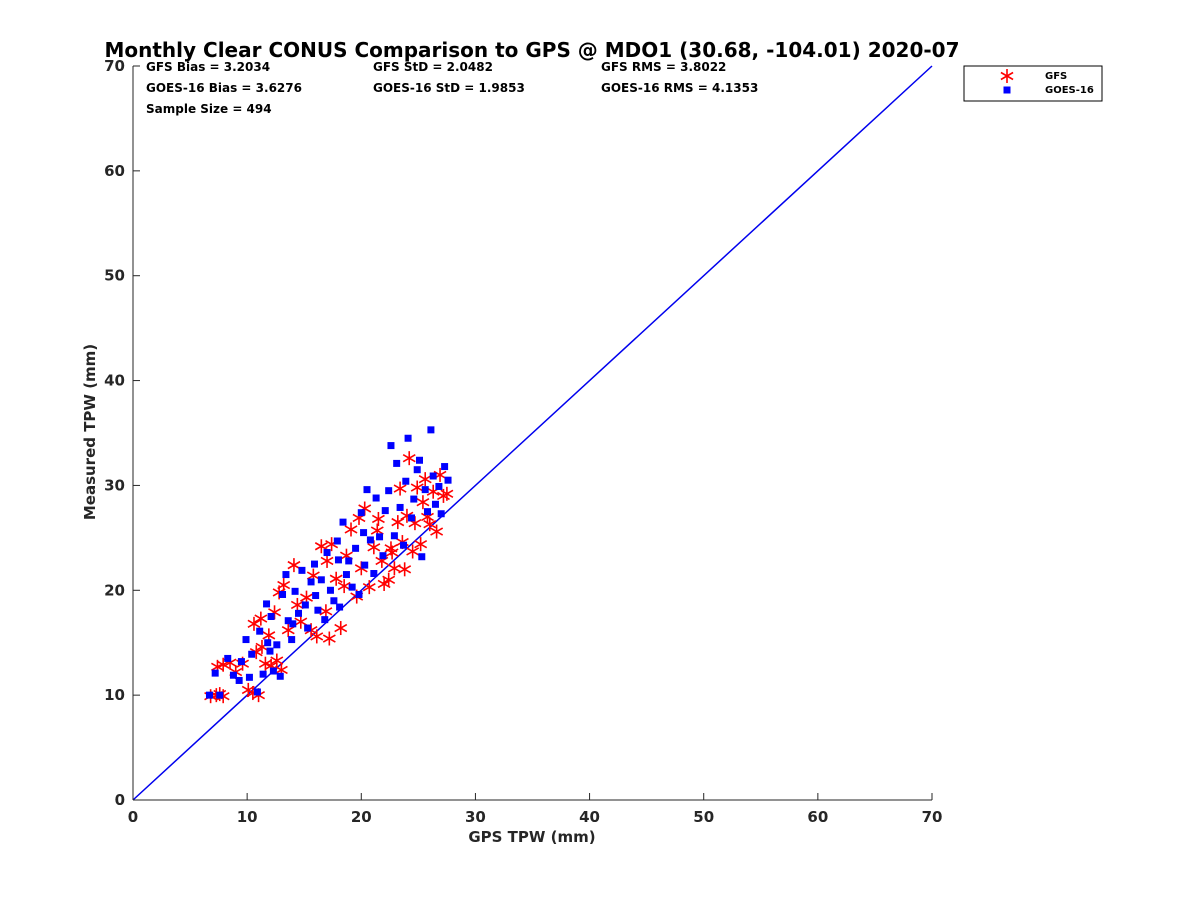  I want to click on y-tick-label: 50, so click(114, 276).